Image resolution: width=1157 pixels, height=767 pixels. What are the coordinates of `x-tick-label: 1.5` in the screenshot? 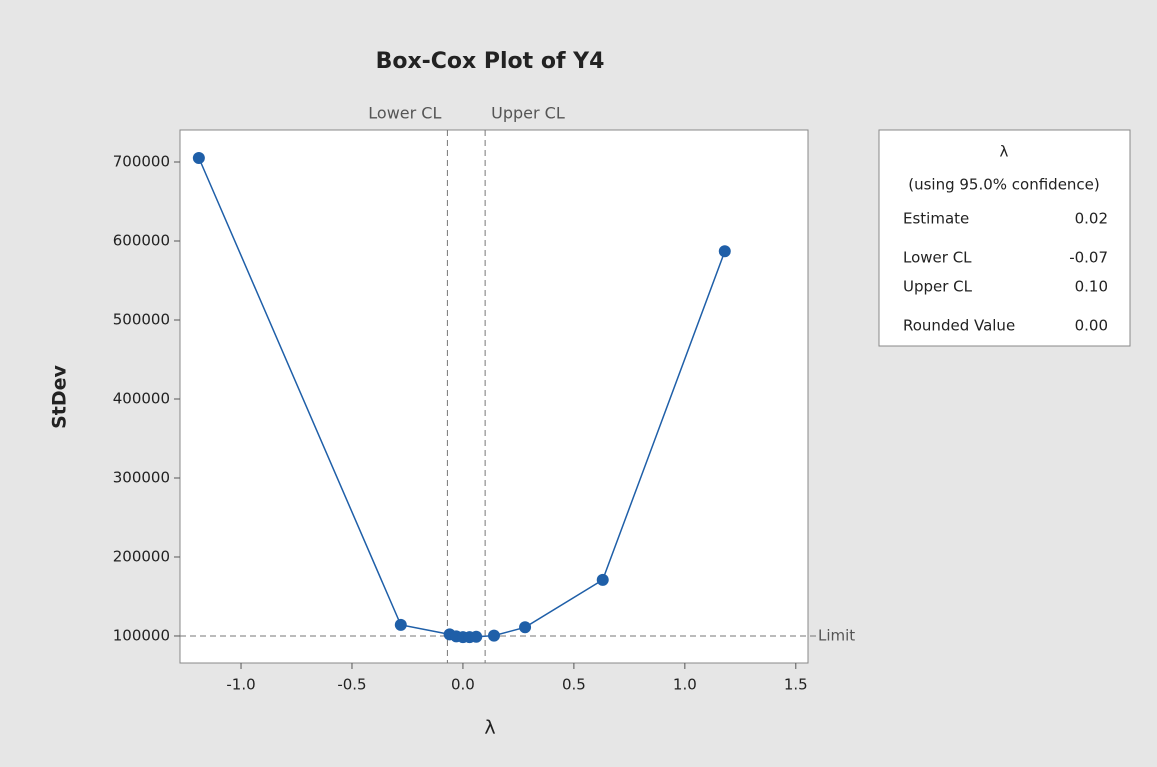 It's located at (796, 685).